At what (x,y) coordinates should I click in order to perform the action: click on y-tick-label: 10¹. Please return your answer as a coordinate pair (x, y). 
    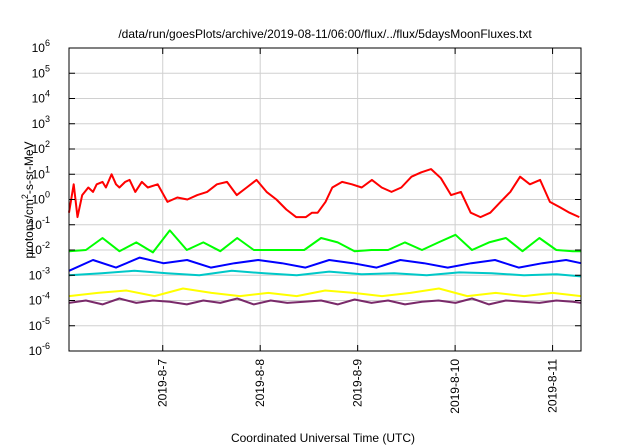
    Looking at the image, I should click on (41, 172).